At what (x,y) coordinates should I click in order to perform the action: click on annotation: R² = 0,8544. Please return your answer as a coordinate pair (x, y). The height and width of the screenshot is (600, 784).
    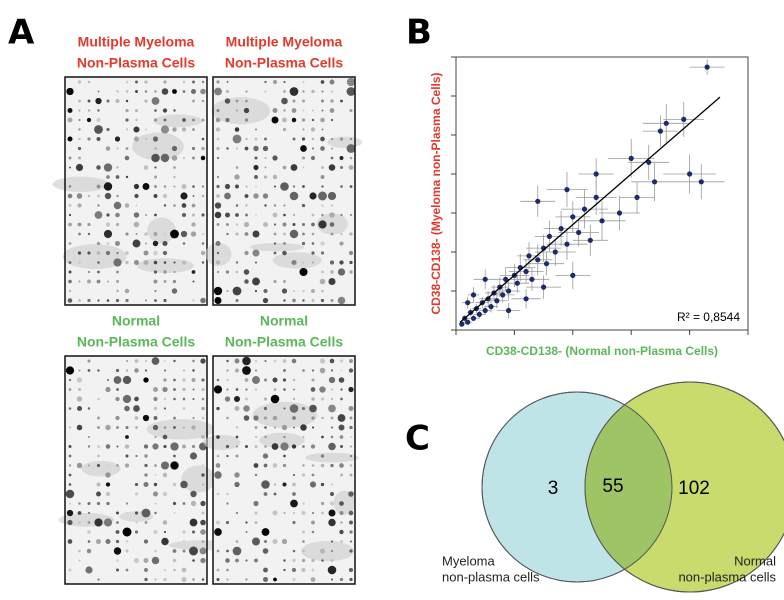
    Looking at the image, I should click on (708, 317).